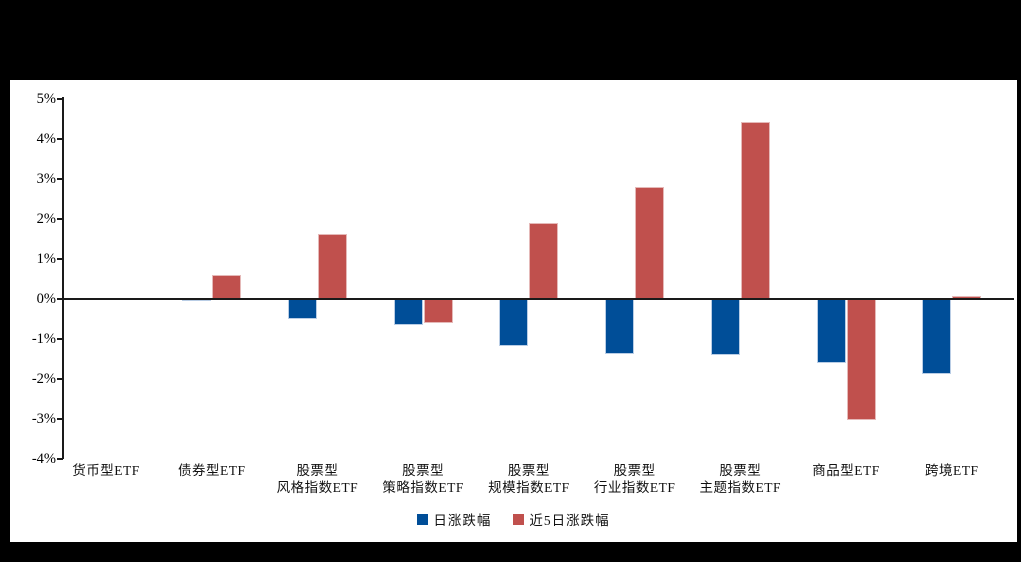 The image size is (1021, 562). I want to click on bar-series0-cat7, so click(831, 331).